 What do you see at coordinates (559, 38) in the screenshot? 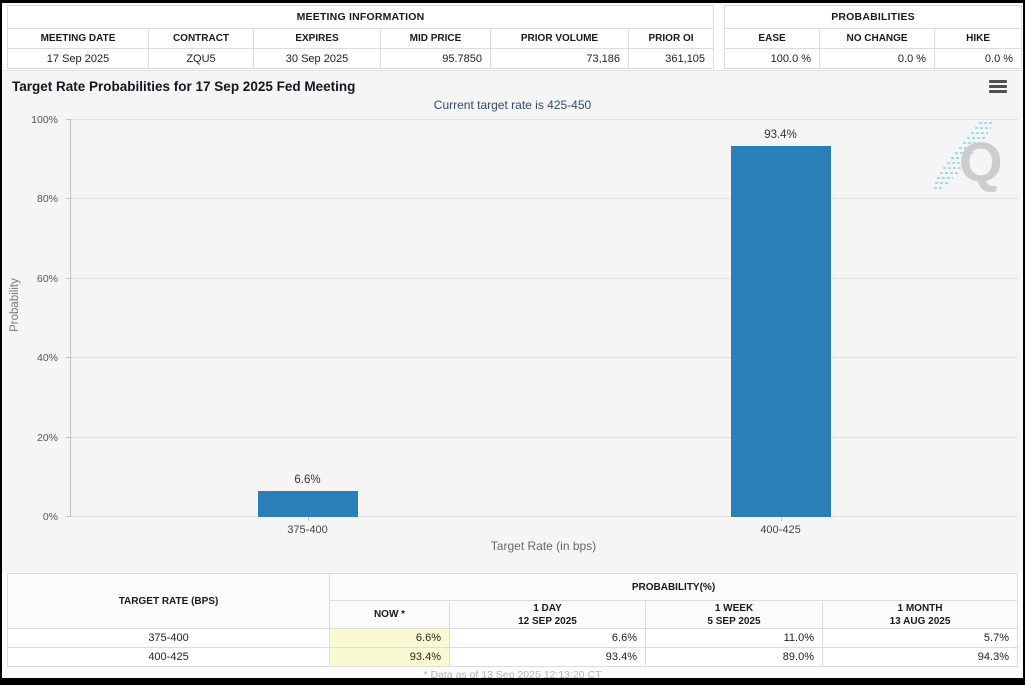
I see `col-prior-volume: PRIOR VOLUME` at bounding box center [559, 38].